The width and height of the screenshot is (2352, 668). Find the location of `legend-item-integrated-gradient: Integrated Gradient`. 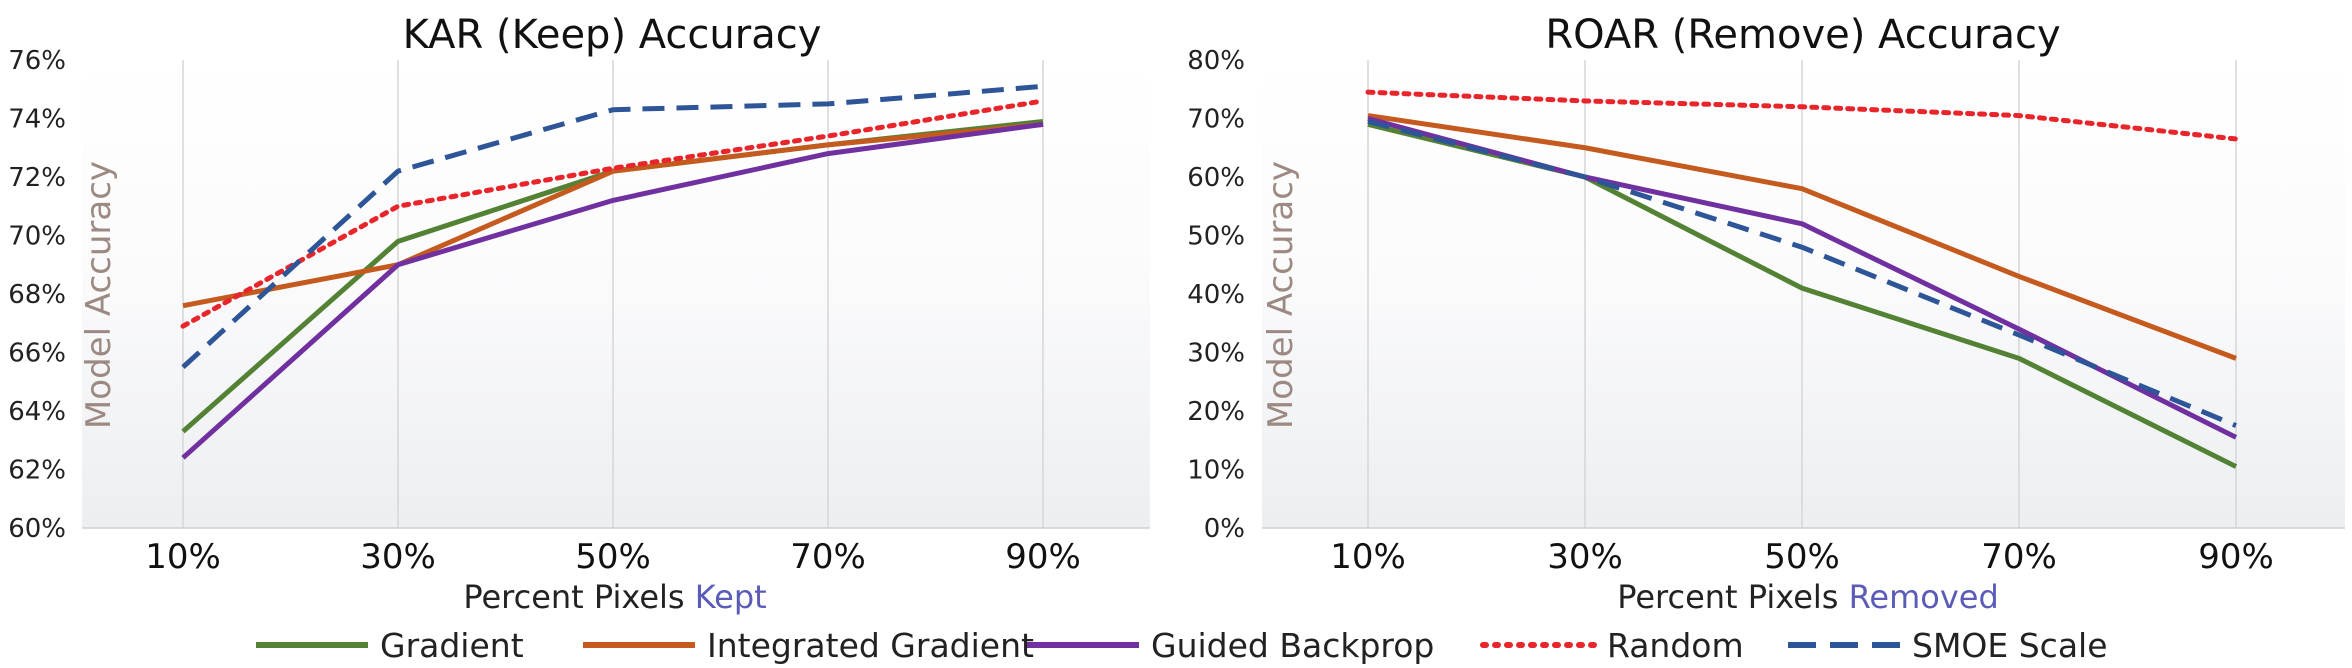

legend-item-integrated-gradient: Integrated Gradient is located at coordinates (808, 645).